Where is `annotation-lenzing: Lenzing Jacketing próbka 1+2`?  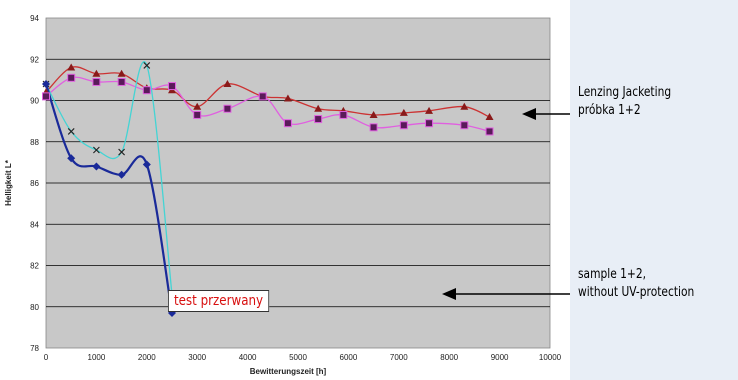 annotation-lenzing: Lenzing Jacketing próbka 1+2 is located at coordinates (624, 102).